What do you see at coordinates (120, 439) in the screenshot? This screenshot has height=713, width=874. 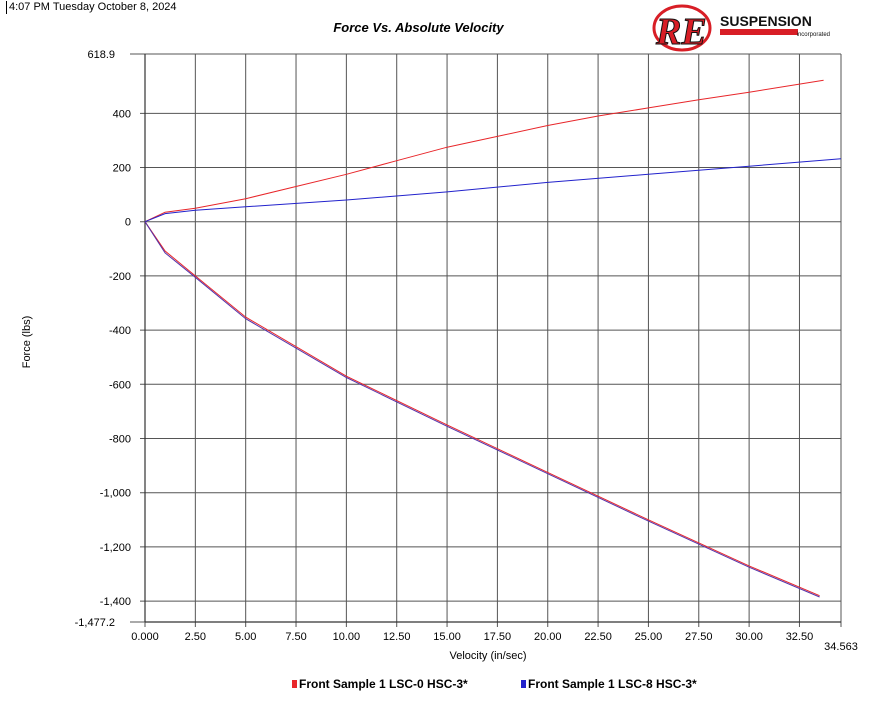 I see `y-tick-label: -800` at bounding box center [120, 439].